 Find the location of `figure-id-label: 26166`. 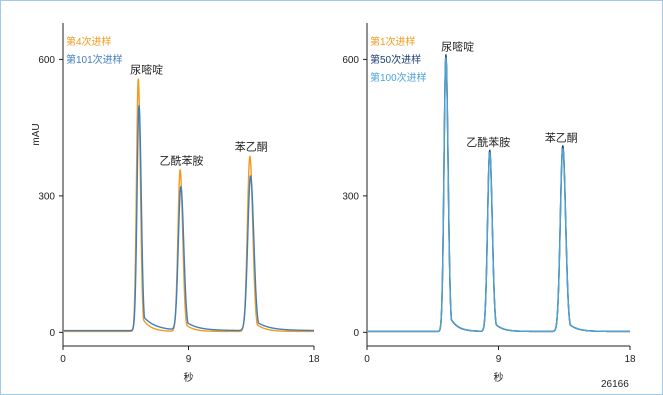

figure-id-label: 26166 is located at coordinates (615, 384).